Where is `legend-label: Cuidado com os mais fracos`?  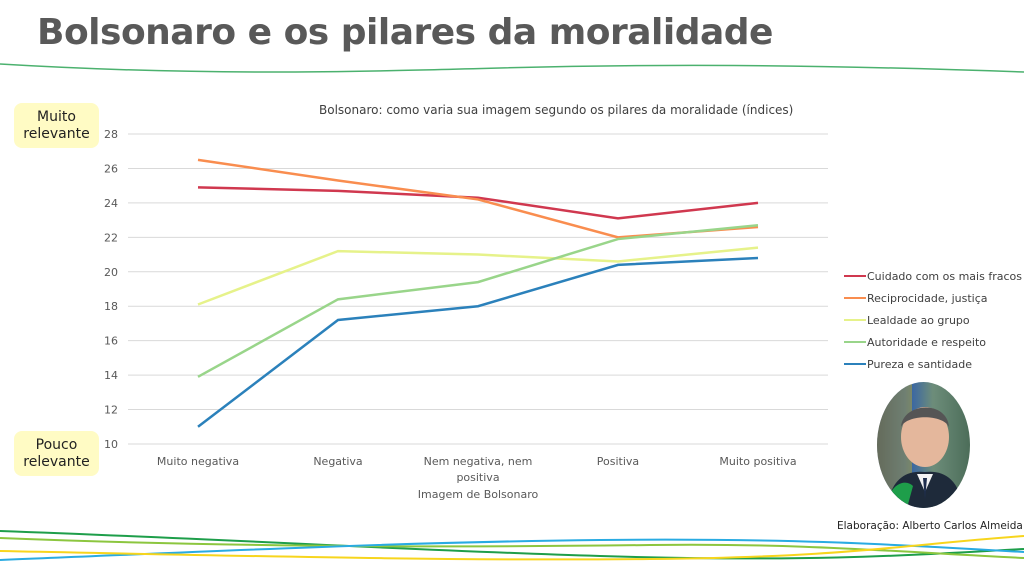 legend-label: Cuidado com os mais fracos is located at coordinates (944, 276).